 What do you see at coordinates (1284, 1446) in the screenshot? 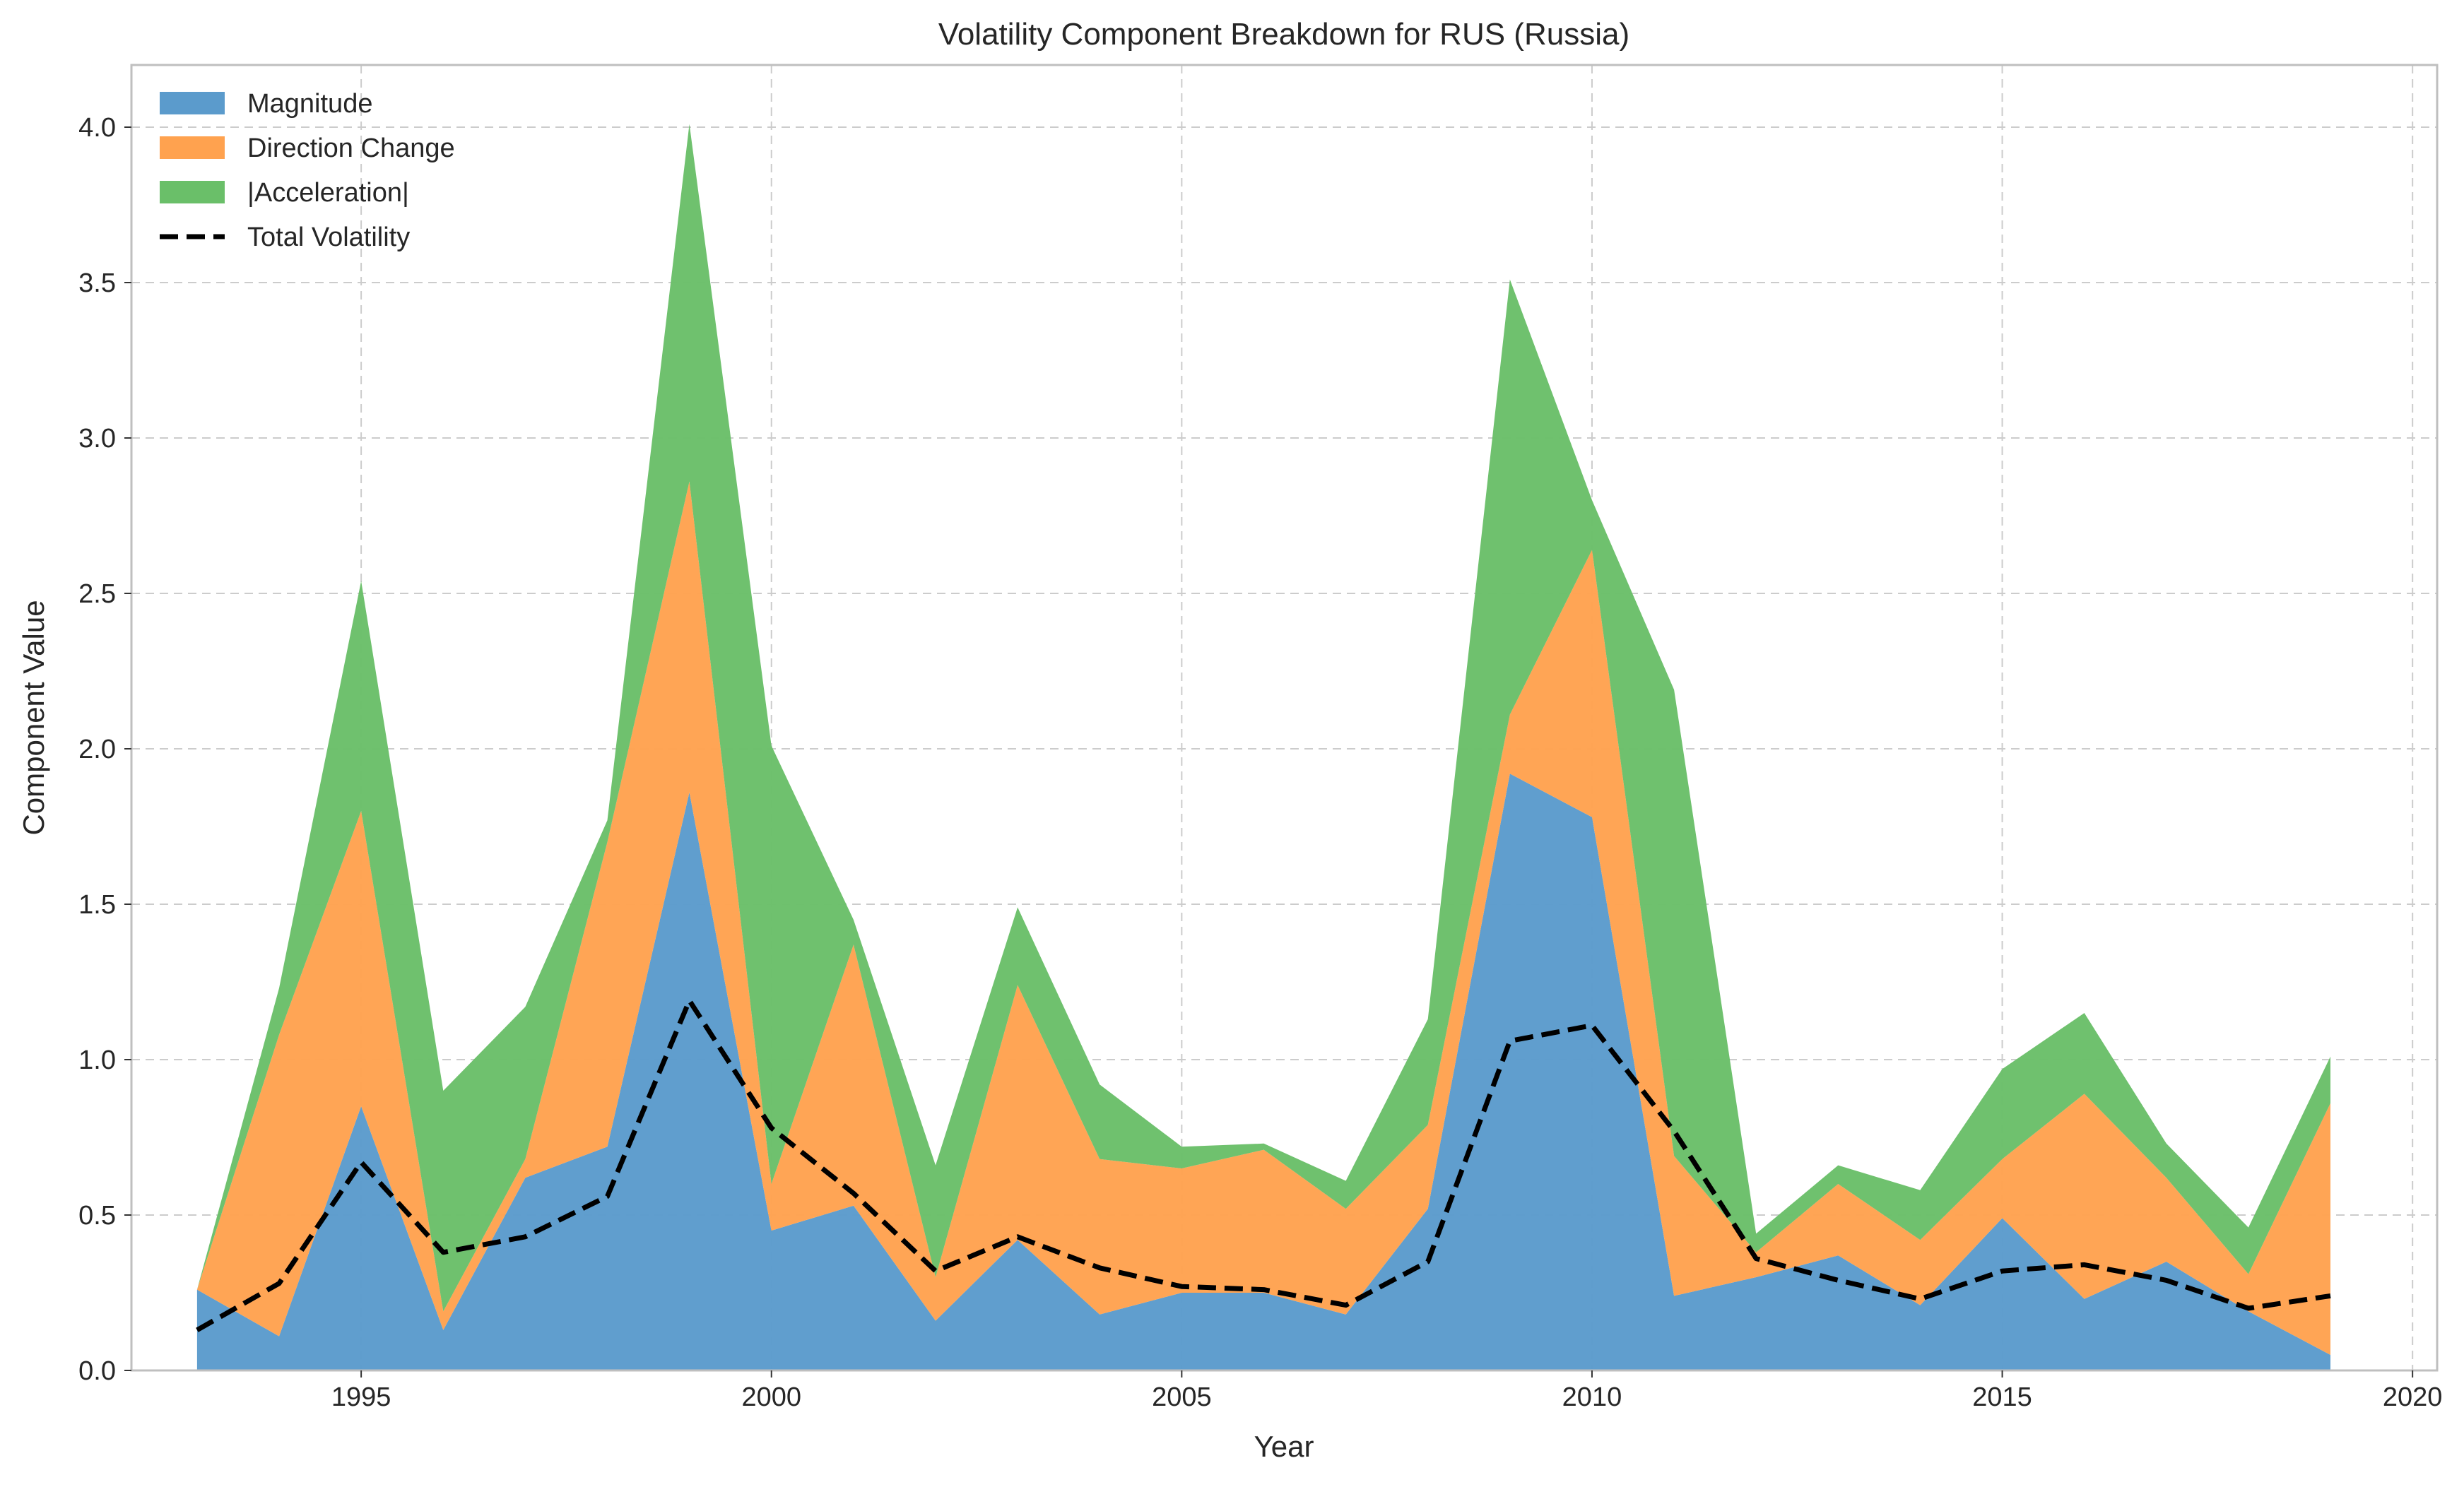
I see `x-axis-label: Year` at bounding box center [1284, 1446].